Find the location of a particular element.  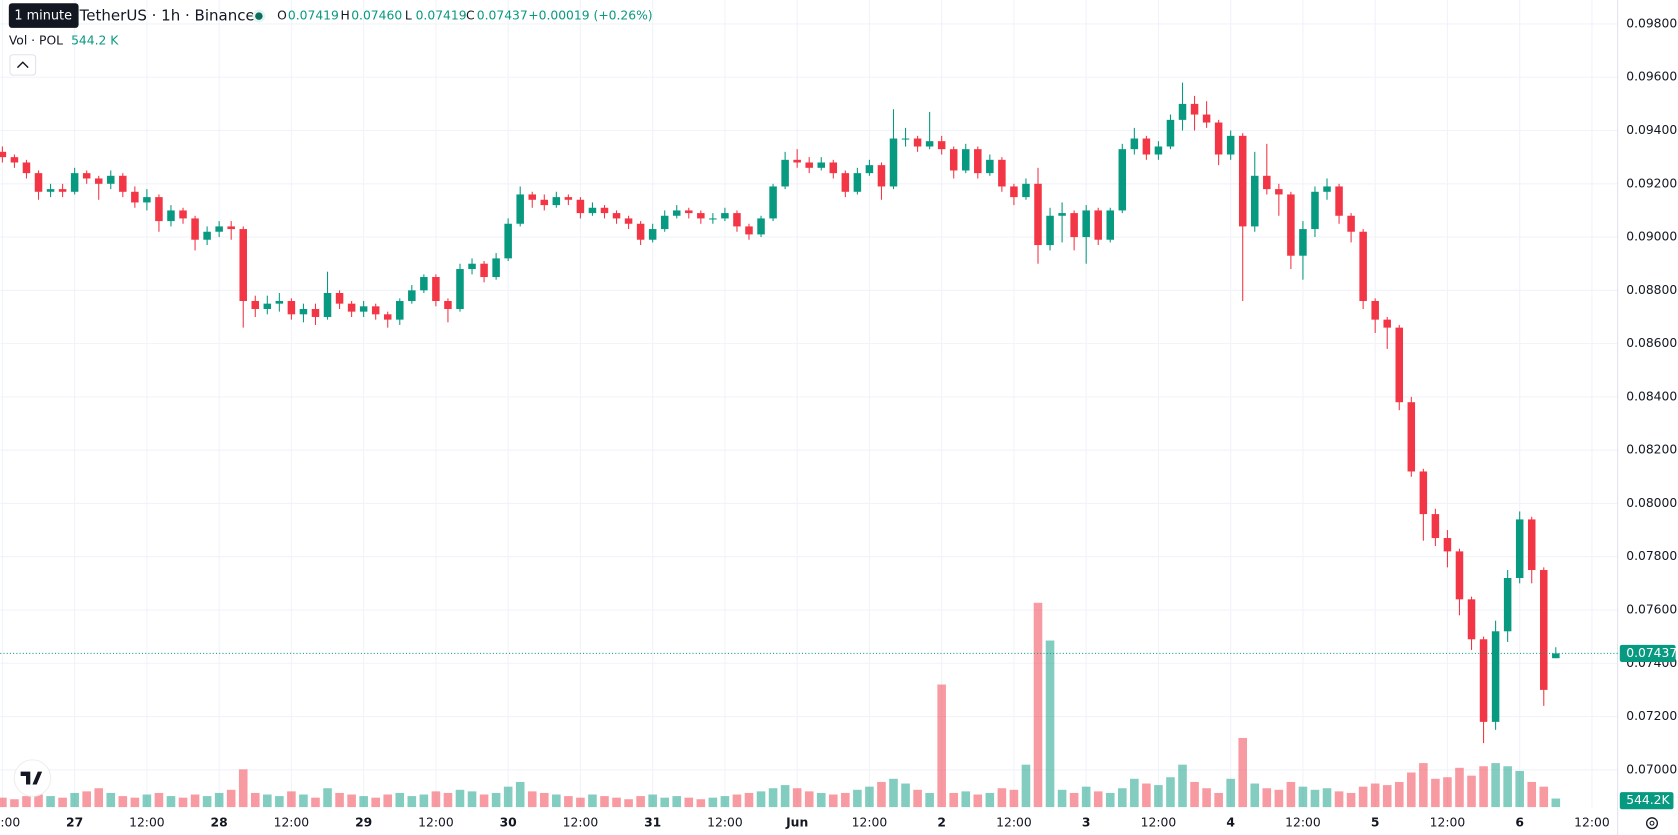

x-tick-label: 6 is located at coordinates (1519, 823).